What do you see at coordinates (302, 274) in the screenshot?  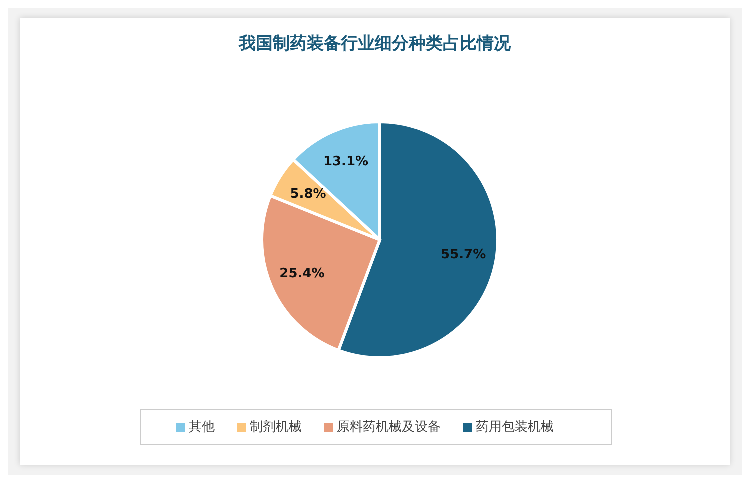 I see `data-label: 25.4%` at bounding box center [302, 274].